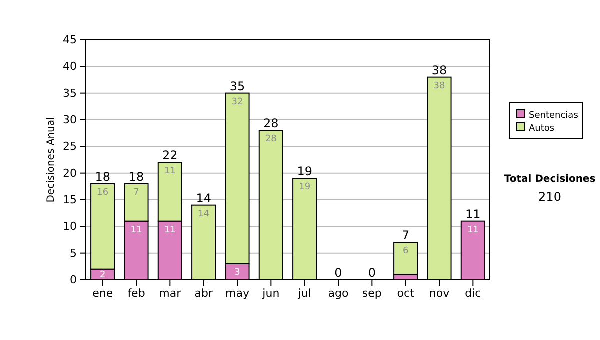  I want to click on y-tick-label: 35, so click(70, 93).